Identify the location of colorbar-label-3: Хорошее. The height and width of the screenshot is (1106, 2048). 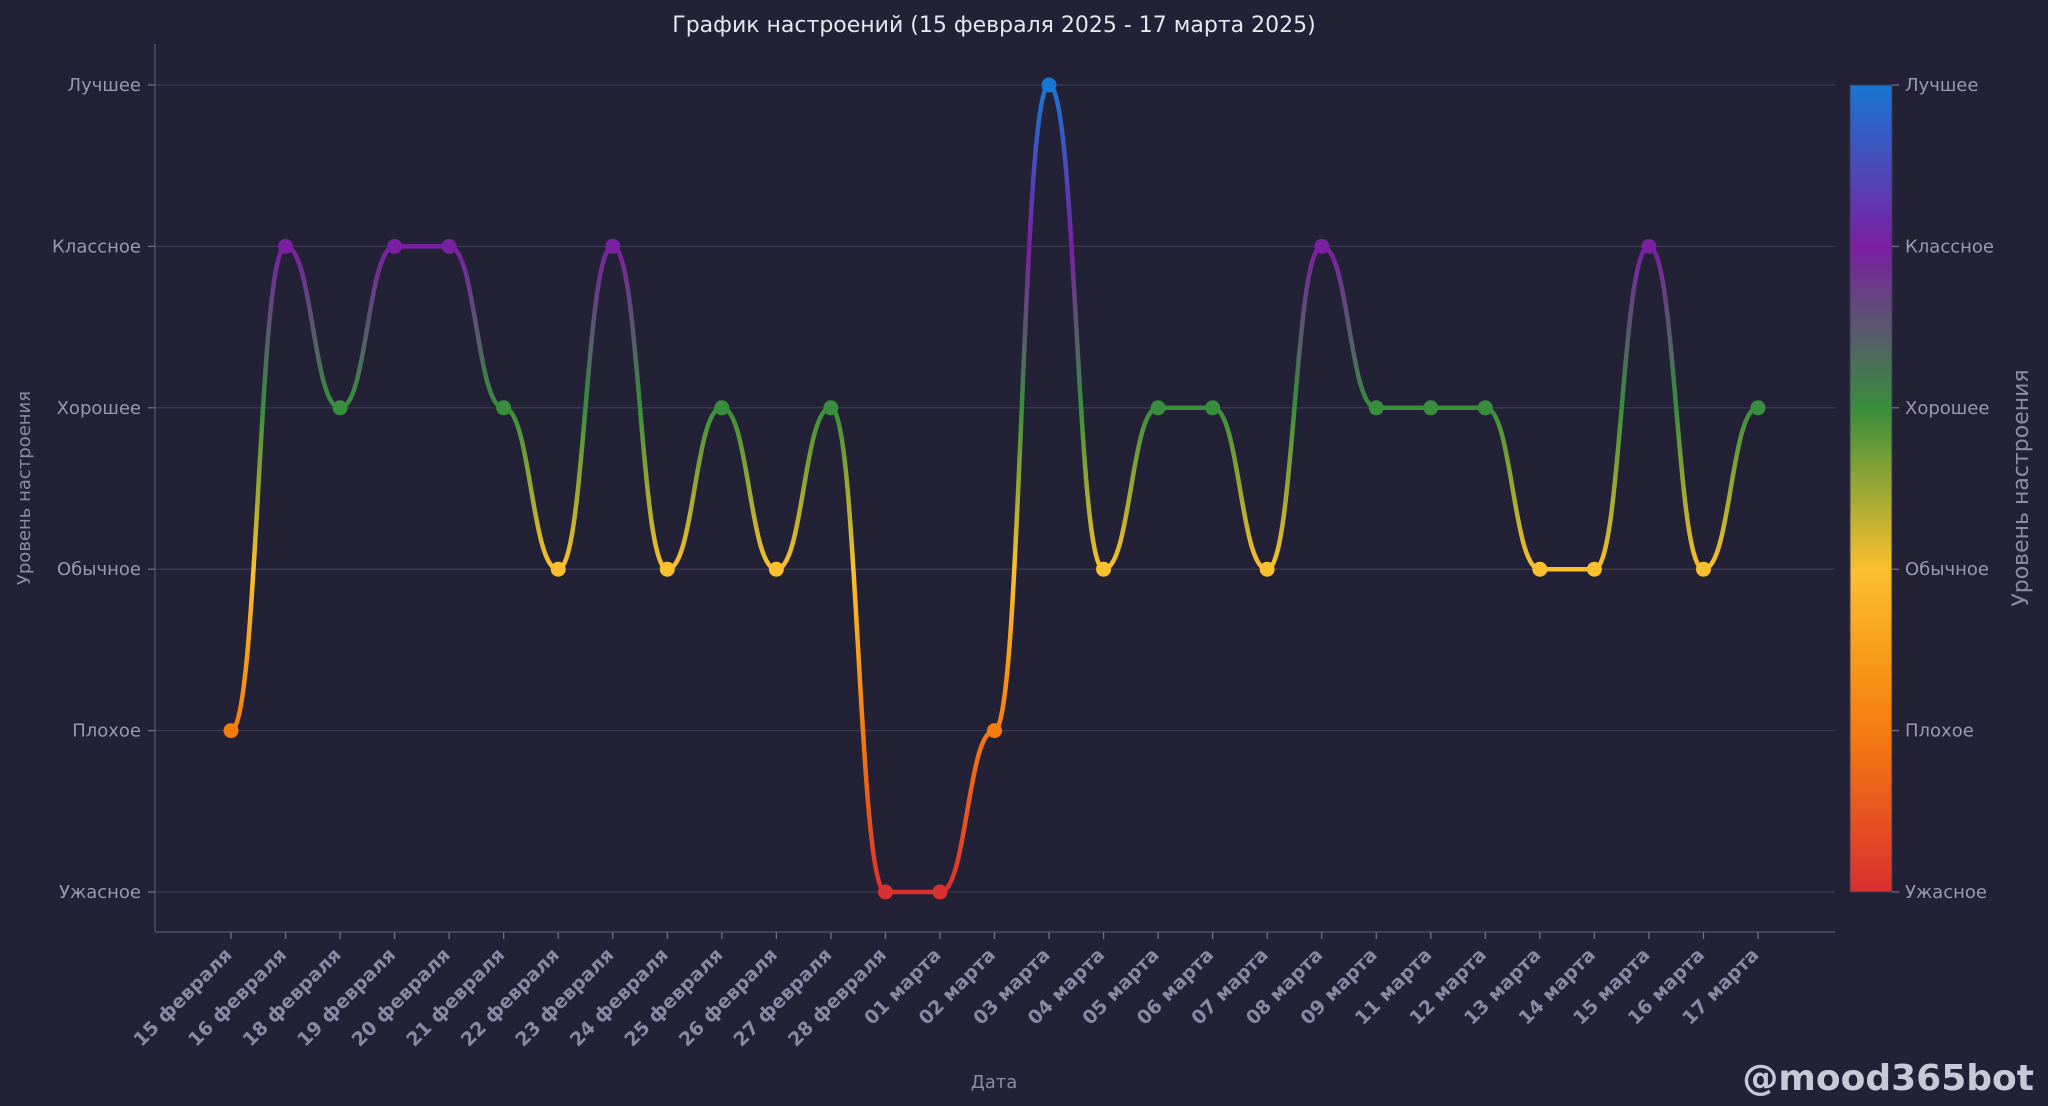
(1947, 408).